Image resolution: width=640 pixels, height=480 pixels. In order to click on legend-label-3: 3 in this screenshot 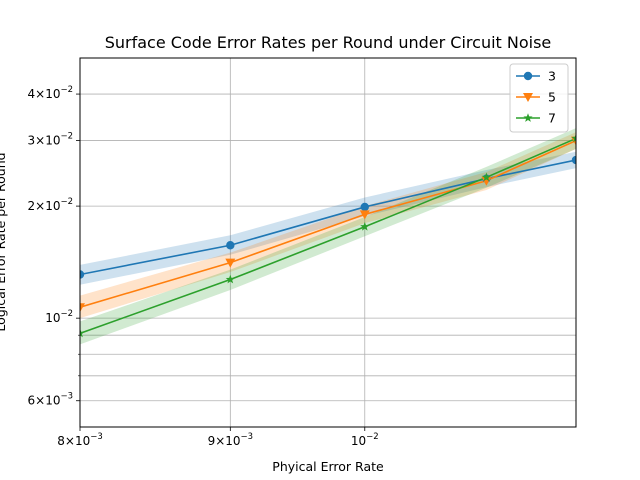, I will do `click(552, 76)`.